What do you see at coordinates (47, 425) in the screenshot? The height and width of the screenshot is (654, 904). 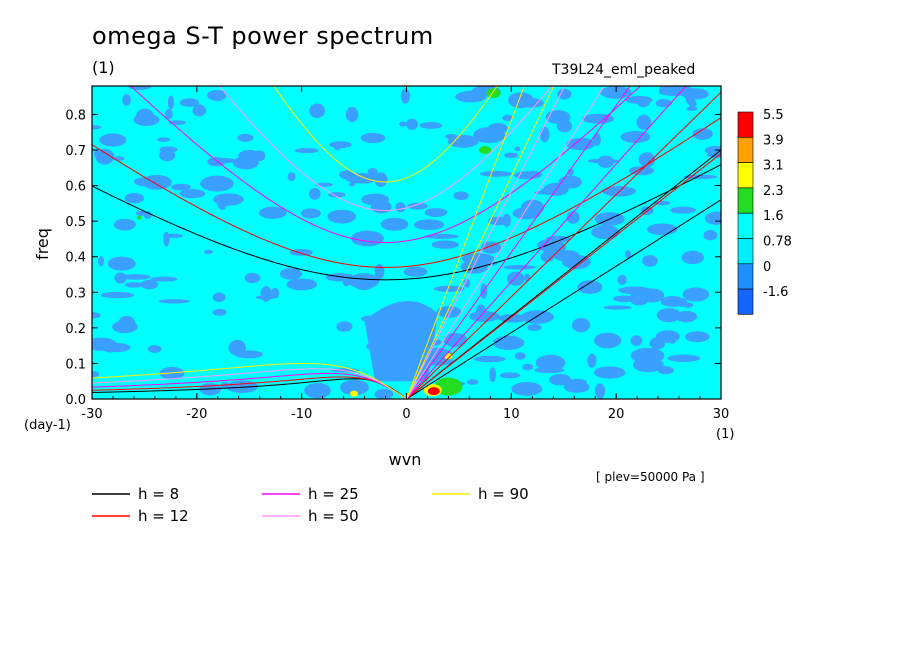 I see `y-unit-label: (day-1)` at bounding box center [47, 425].